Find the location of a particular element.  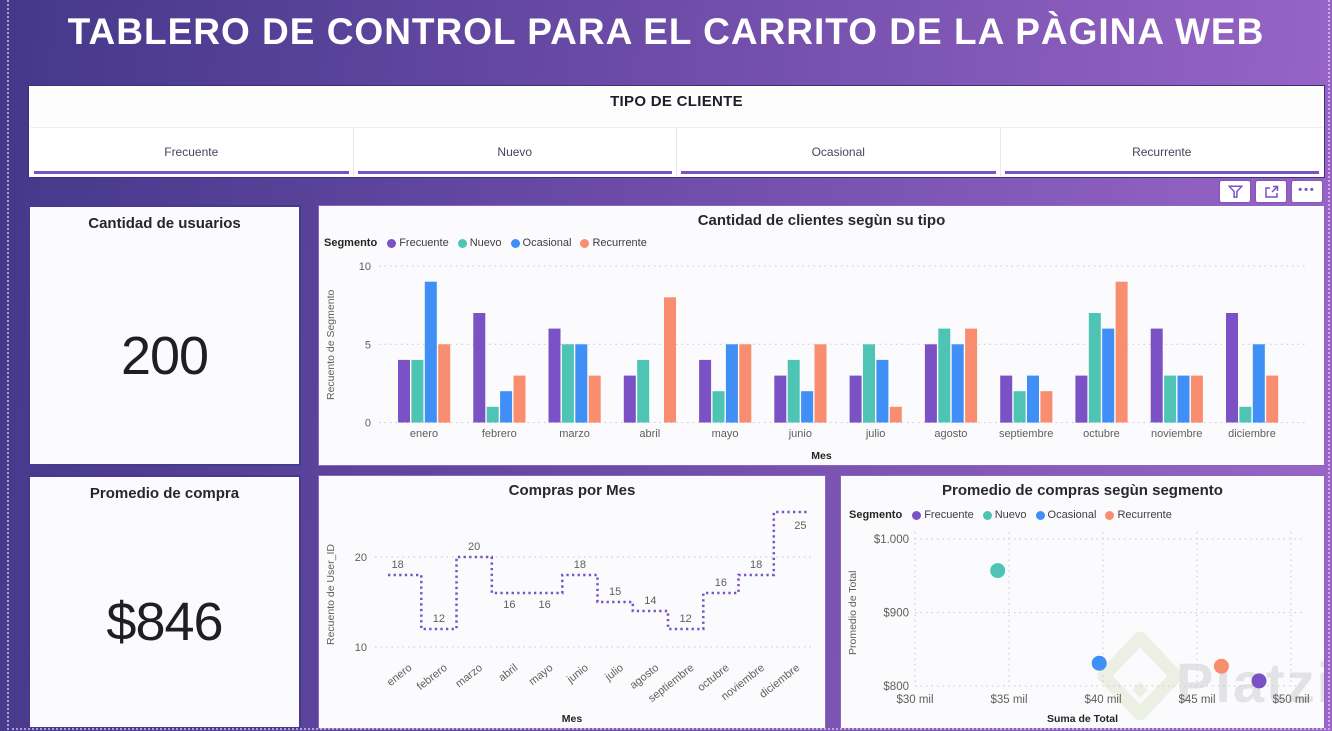

x-tick-label: noviembre is located at coordinates (1176, 434).